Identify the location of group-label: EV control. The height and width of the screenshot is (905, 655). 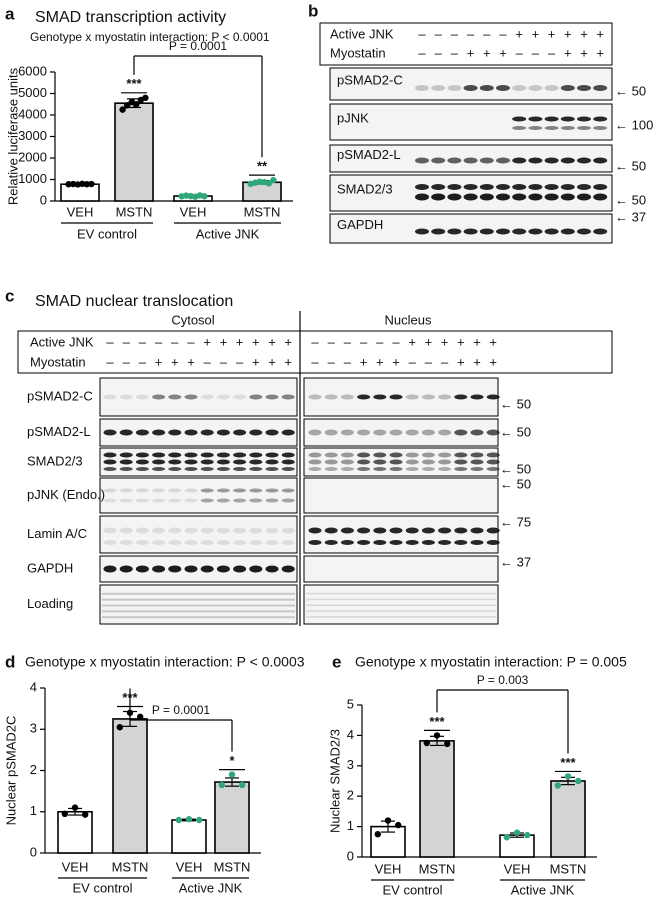
(103, 887).